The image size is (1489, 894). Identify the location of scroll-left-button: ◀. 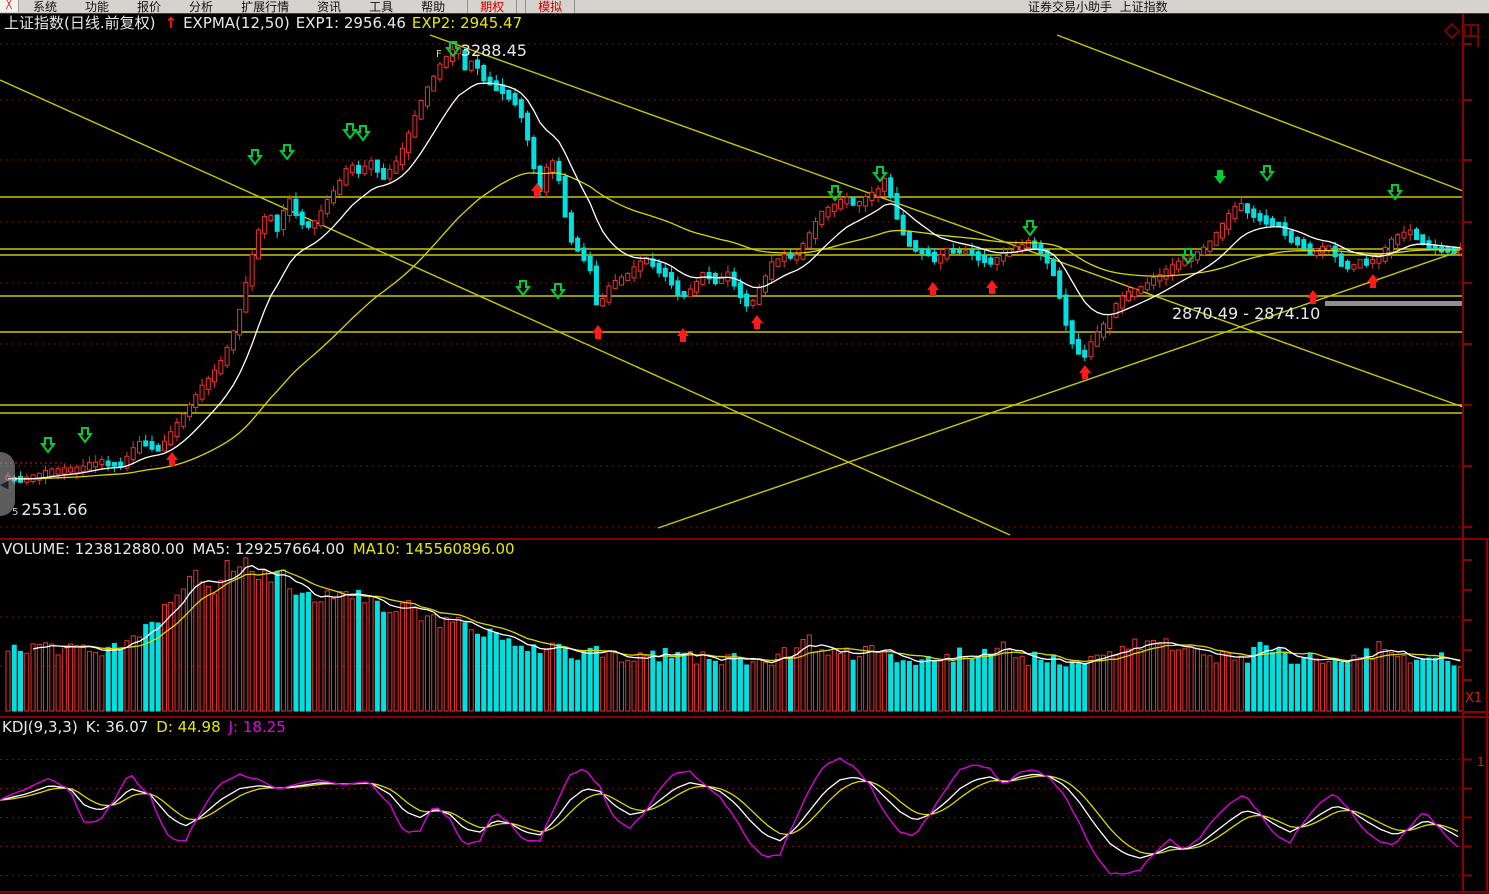
(7, 484).